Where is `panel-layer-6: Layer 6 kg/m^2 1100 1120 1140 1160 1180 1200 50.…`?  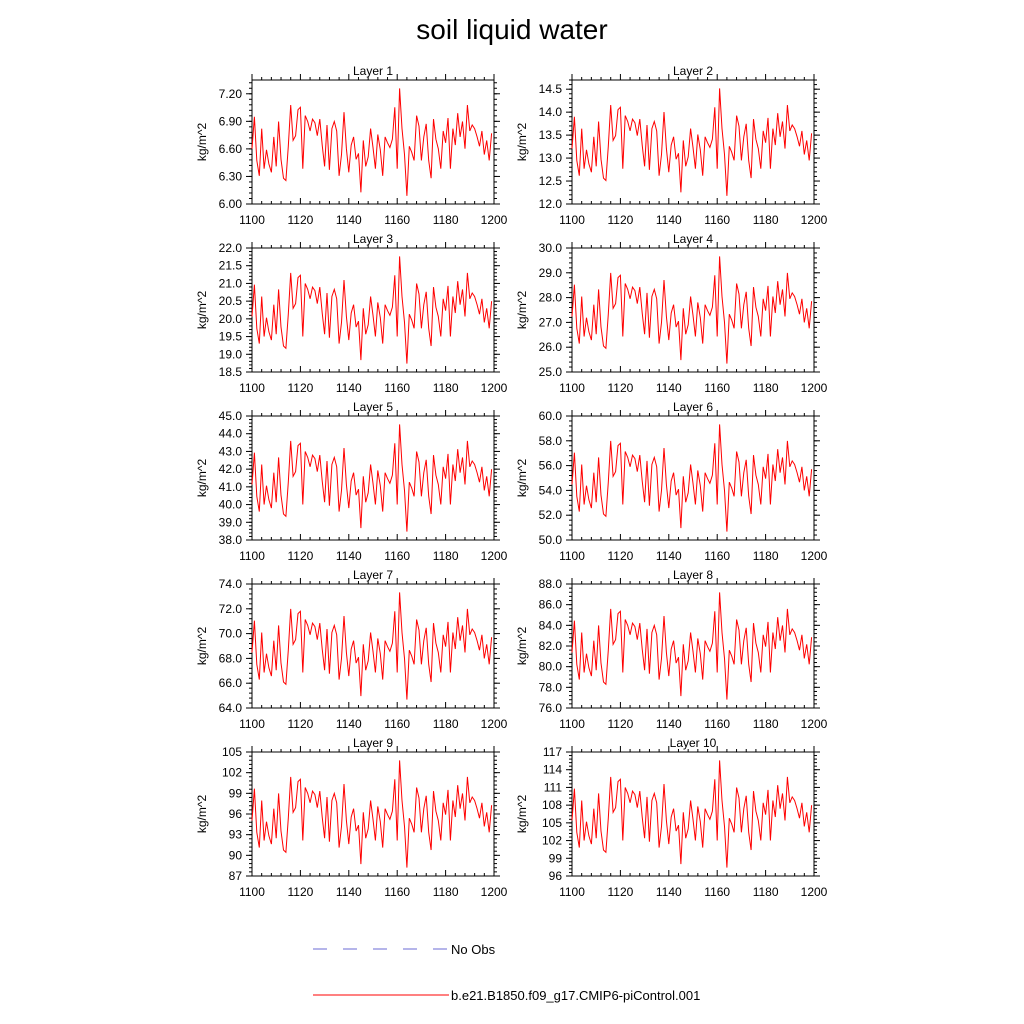 panel-layer-6: Layer 6 kg/m^2 1100 1120 1140 1160 1180 1200 50.… is located at coordinates (671, 481).